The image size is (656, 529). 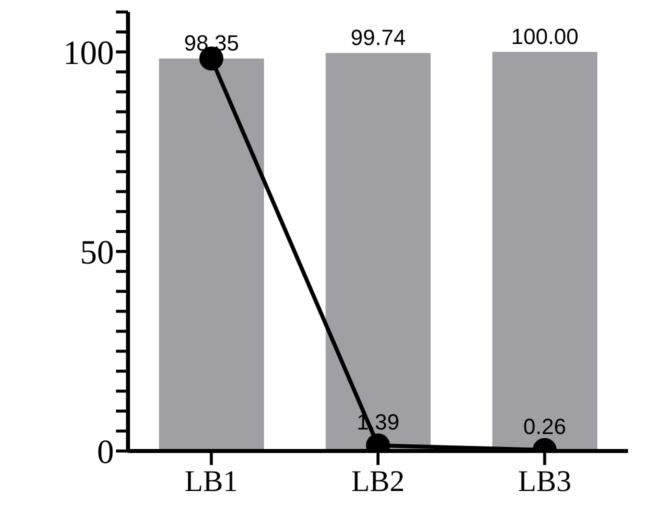 What do you see at coordinates (378, 37) in the screenshot?
I see `data-label: 99.74` at bounding box center [378, 37].